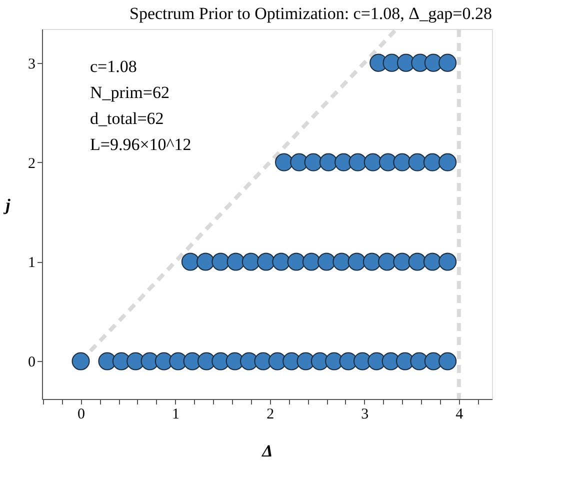  Describe the element at coordinates (130, 92) in the screenshot. I see `annotation: N_prim=62` at that location.